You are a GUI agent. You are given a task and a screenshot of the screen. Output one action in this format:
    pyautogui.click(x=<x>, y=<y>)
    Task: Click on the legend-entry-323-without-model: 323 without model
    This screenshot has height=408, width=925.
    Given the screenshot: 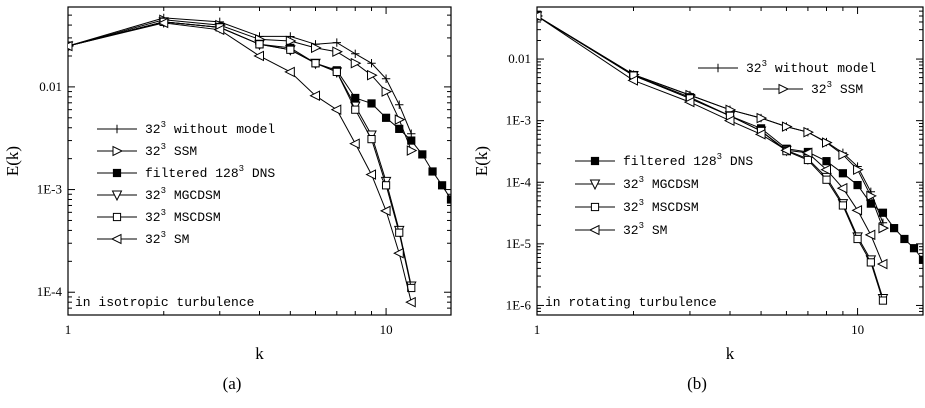 What is the action you would take?
    pyautogui.click(x=186, y=128)
    